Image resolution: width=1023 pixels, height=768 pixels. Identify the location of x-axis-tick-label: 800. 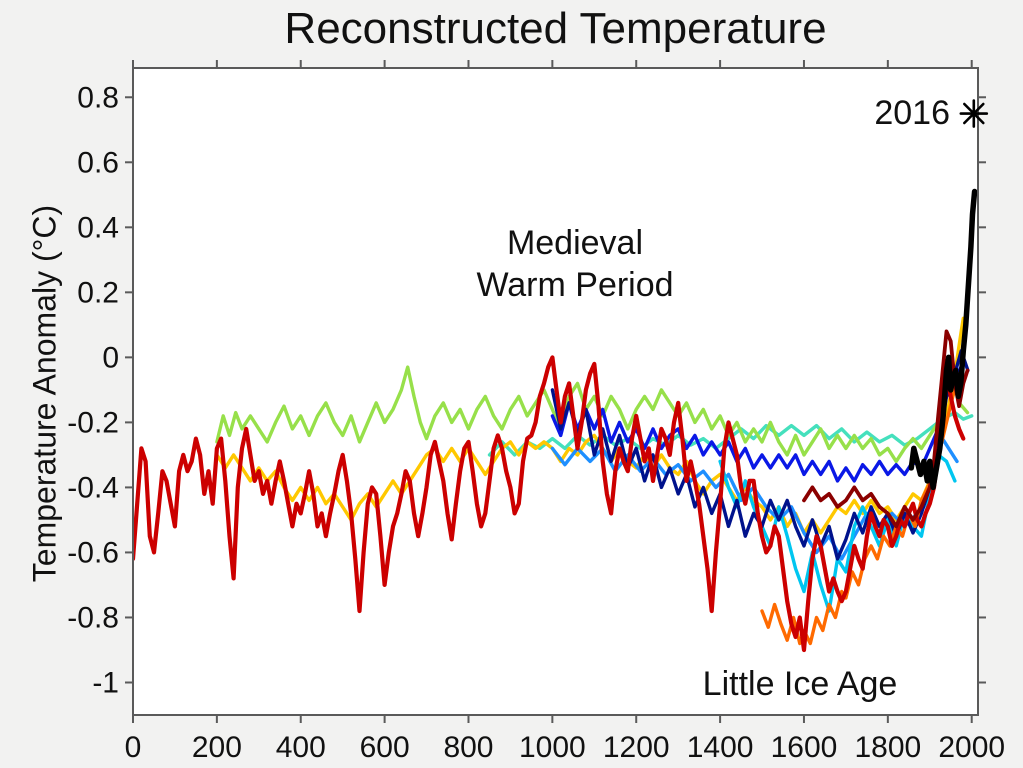
(468, 747).